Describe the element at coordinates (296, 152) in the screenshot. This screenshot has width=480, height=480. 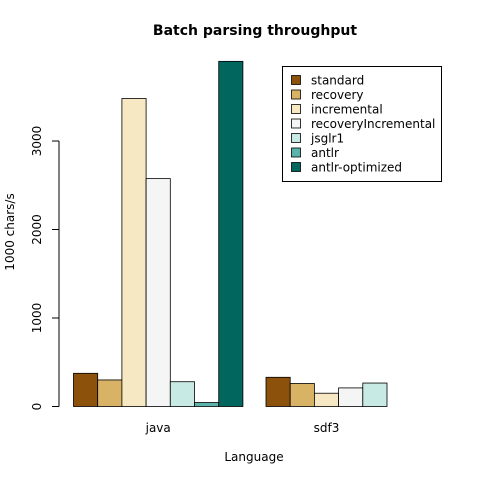
I see `legend-swatch-antlr` at that location.